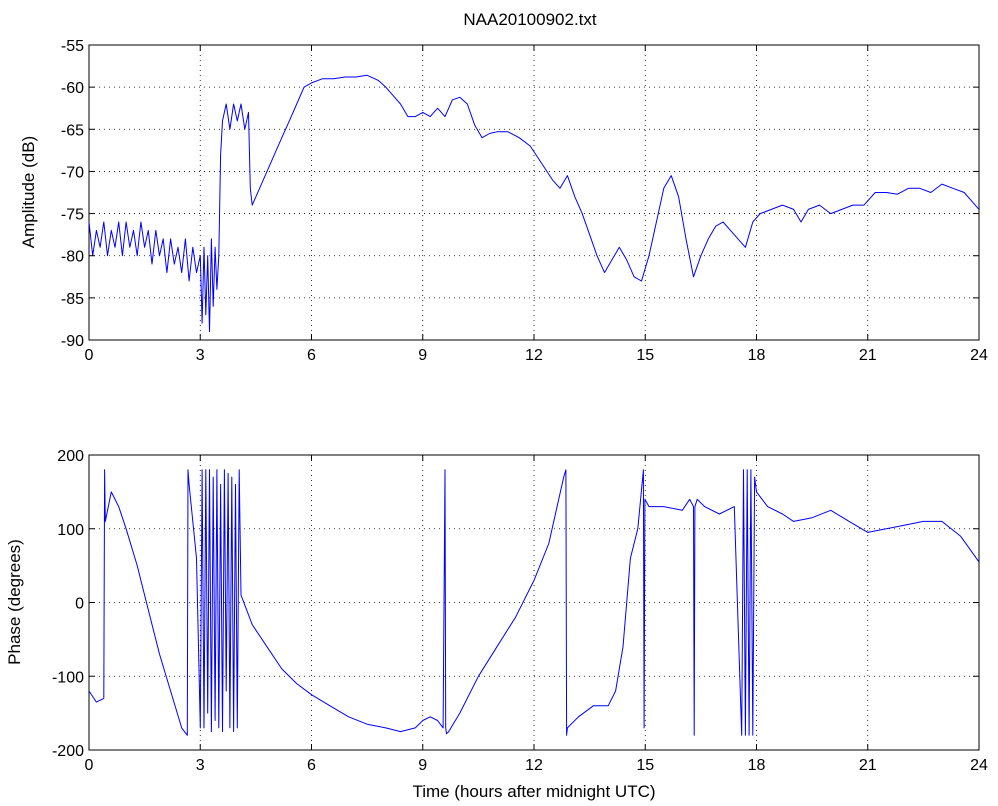 This screenshot has width=998, height=806. Describe the element at coordinates (533, 791) in the screenshot. I see `phase-x-axis-label: Time (hours after midnight UTC)` at that location.